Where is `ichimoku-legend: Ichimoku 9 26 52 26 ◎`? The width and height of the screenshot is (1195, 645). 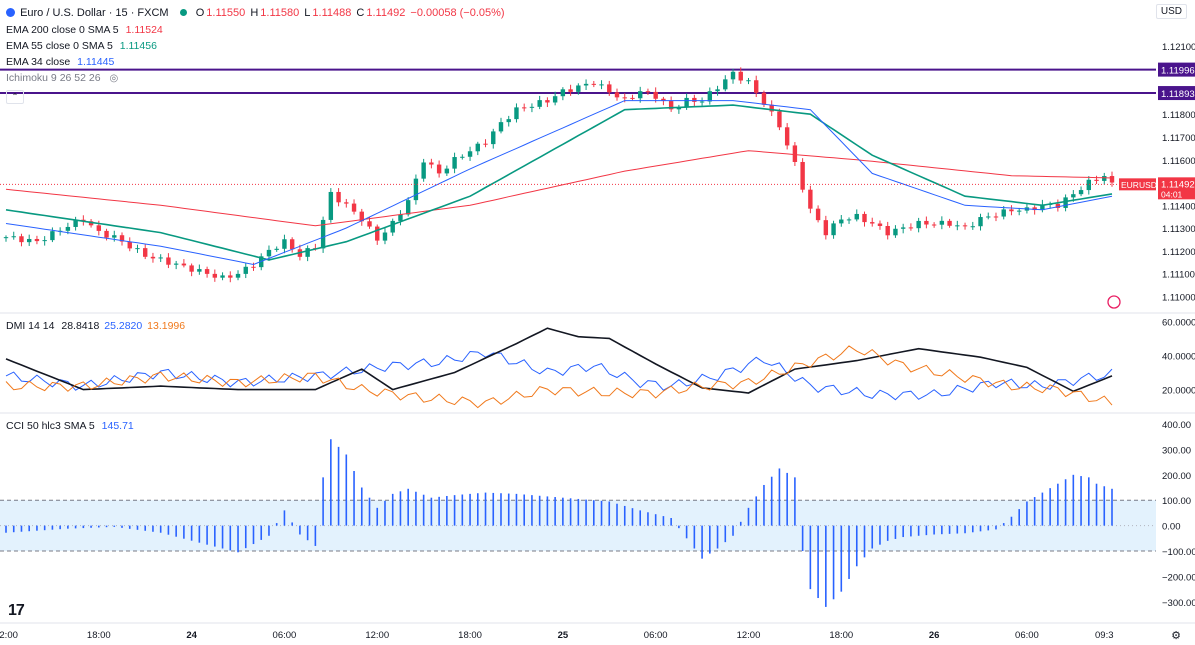
ichimoku-legend: Ichimoku 9 26 52 26 ◎ is located at coordinates (62, 78).